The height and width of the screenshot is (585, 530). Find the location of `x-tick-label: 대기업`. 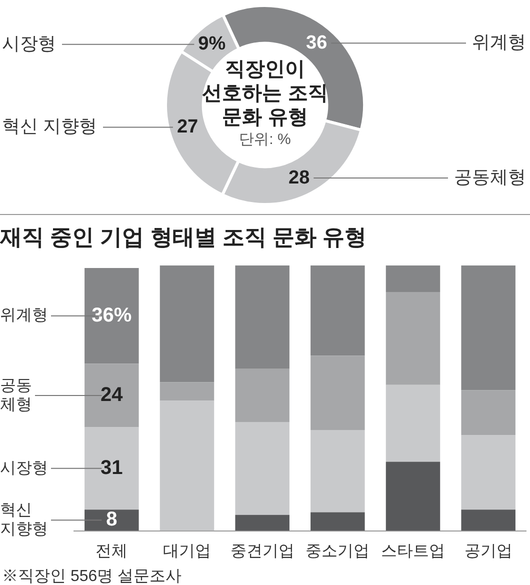

x-tick-label: 대기업 is located at coordinates (187, 551).